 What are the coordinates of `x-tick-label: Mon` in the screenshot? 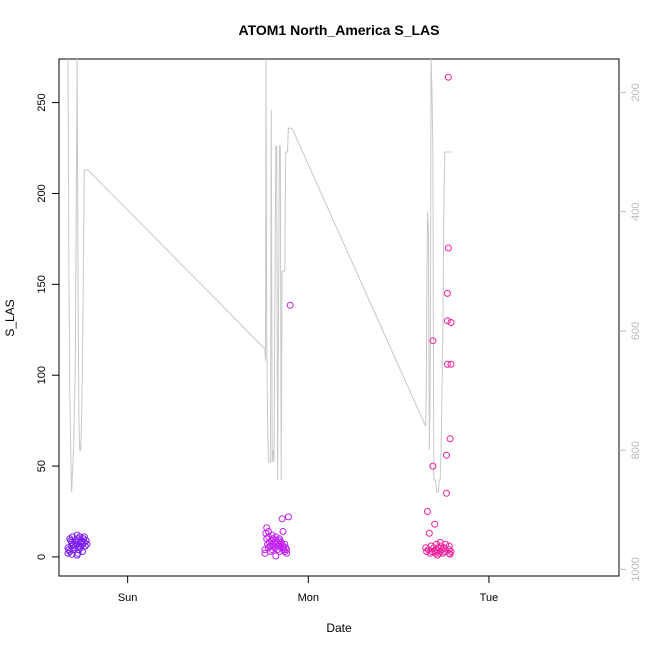 It's located at (308, 598).